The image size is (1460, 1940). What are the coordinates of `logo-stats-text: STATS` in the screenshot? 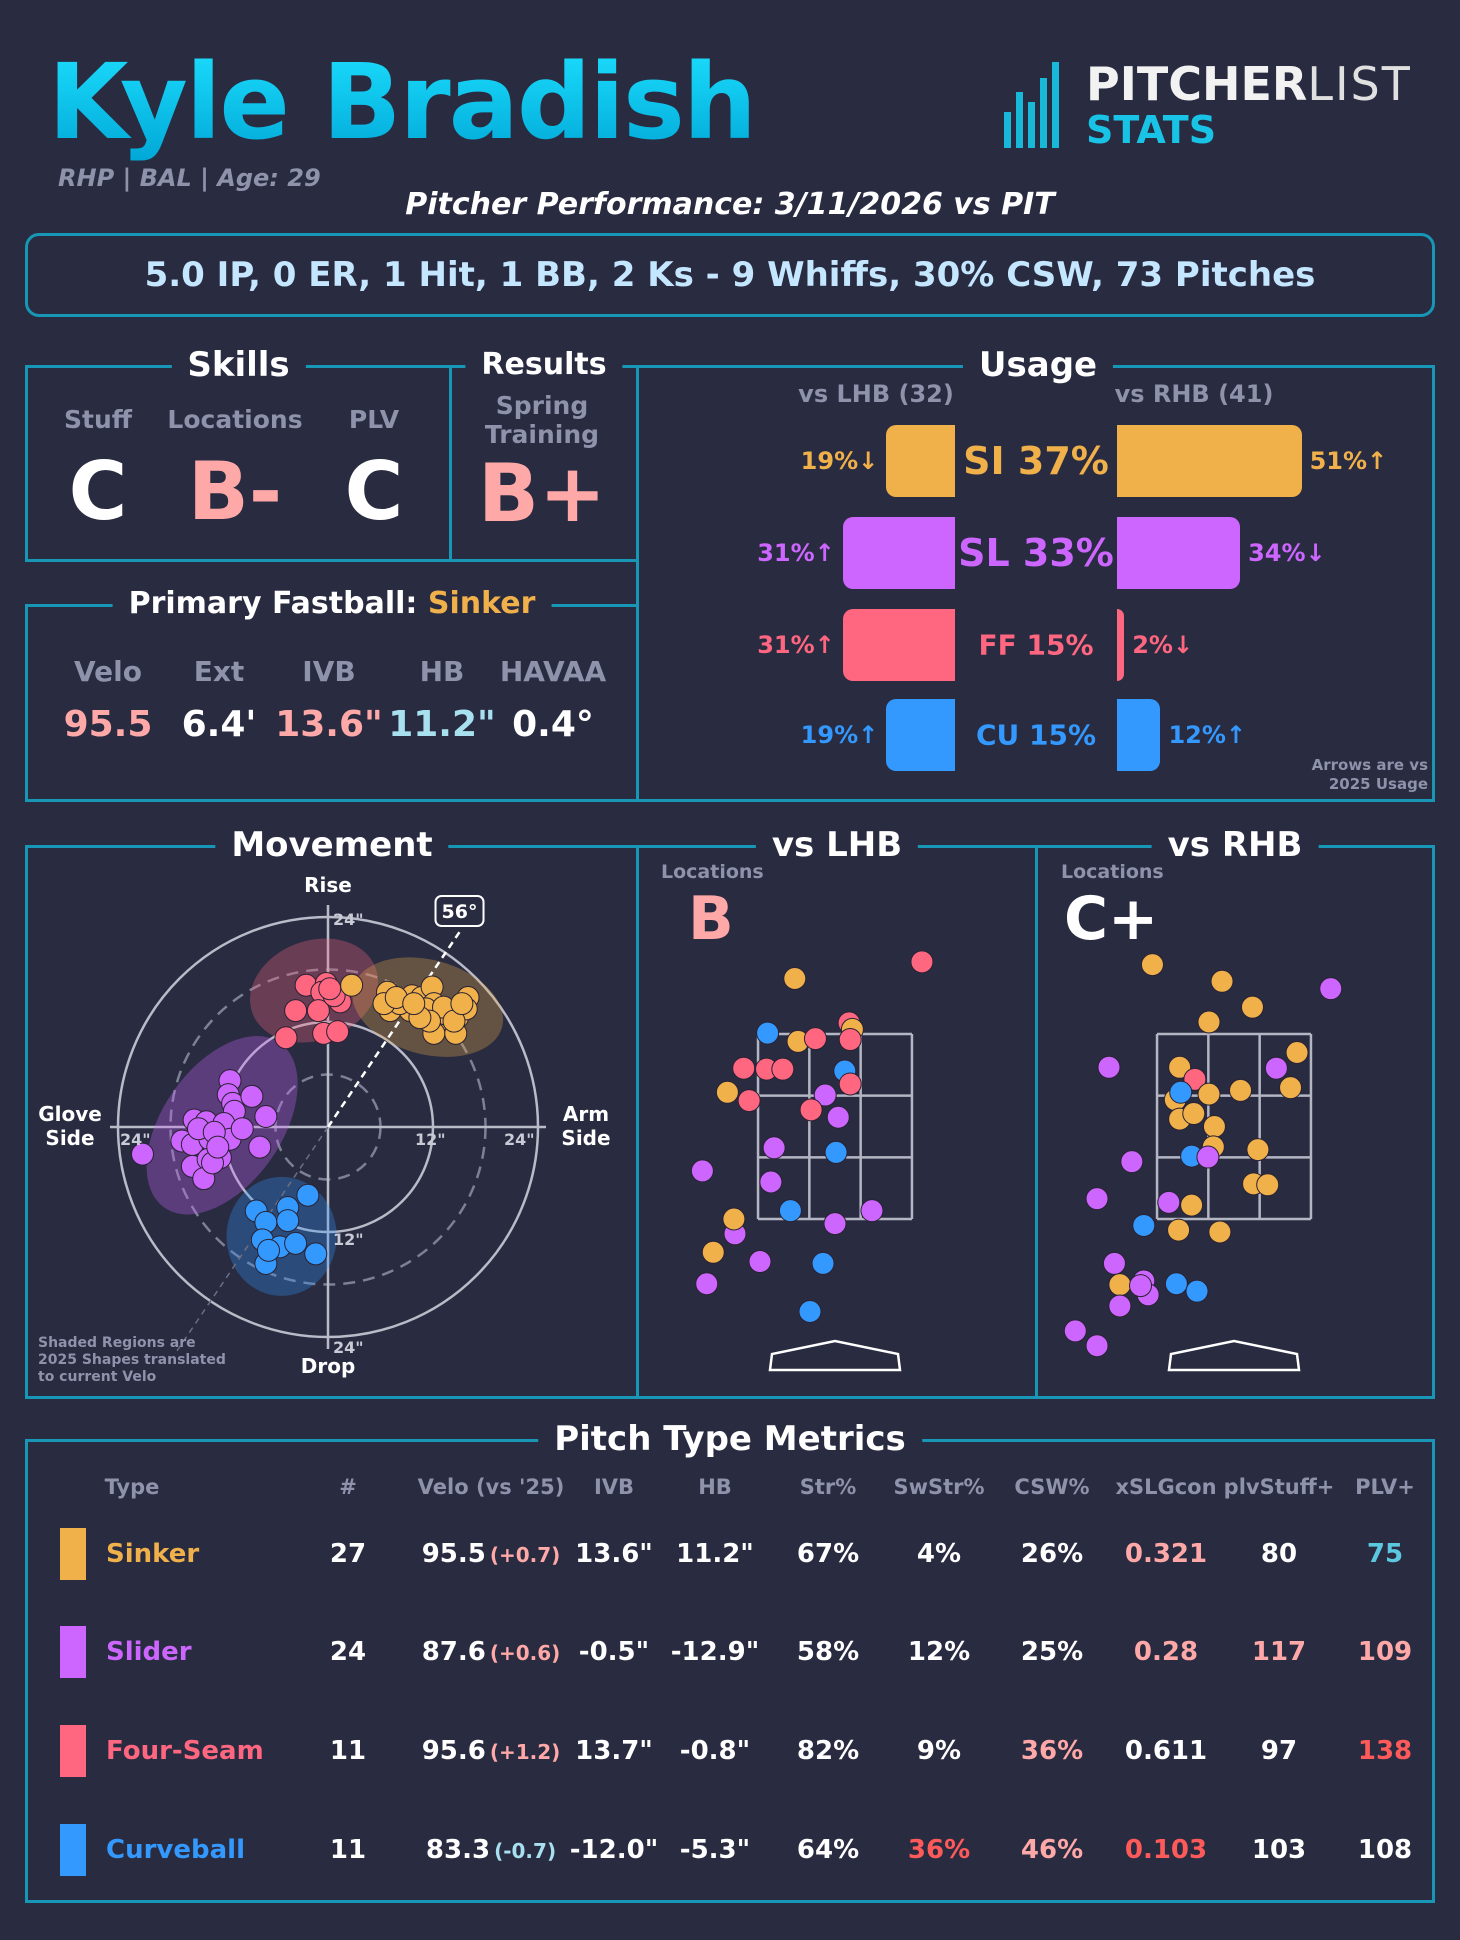 It's located at (1151, 130).